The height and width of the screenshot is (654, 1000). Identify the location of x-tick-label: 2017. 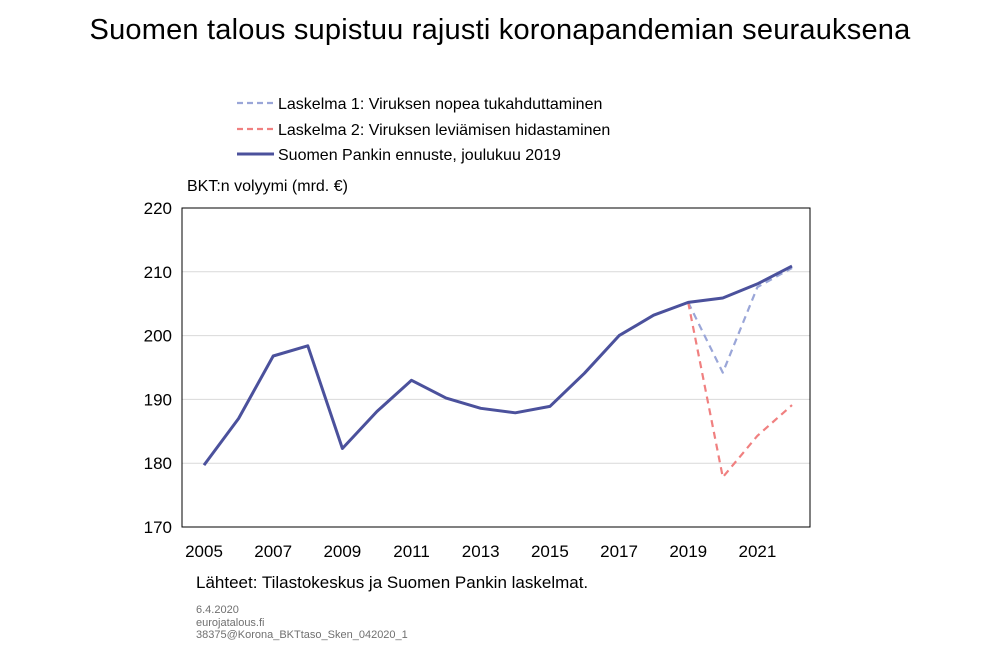
(619, 551).